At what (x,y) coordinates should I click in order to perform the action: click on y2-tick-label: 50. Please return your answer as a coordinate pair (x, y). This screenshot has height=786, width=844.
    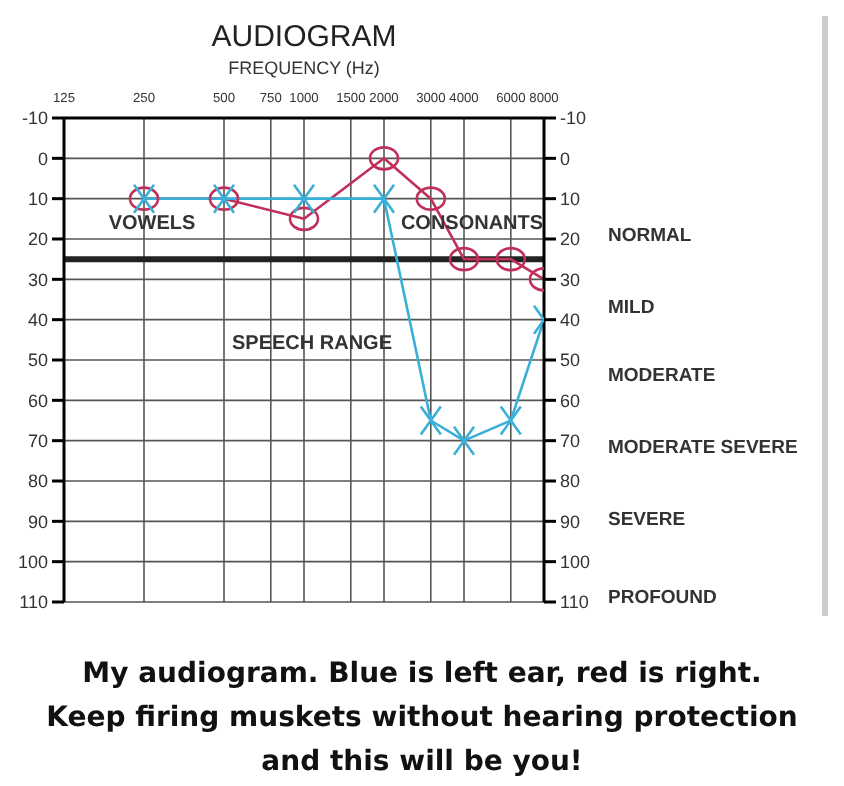
    Looking at the image, I should click on (570, 360).